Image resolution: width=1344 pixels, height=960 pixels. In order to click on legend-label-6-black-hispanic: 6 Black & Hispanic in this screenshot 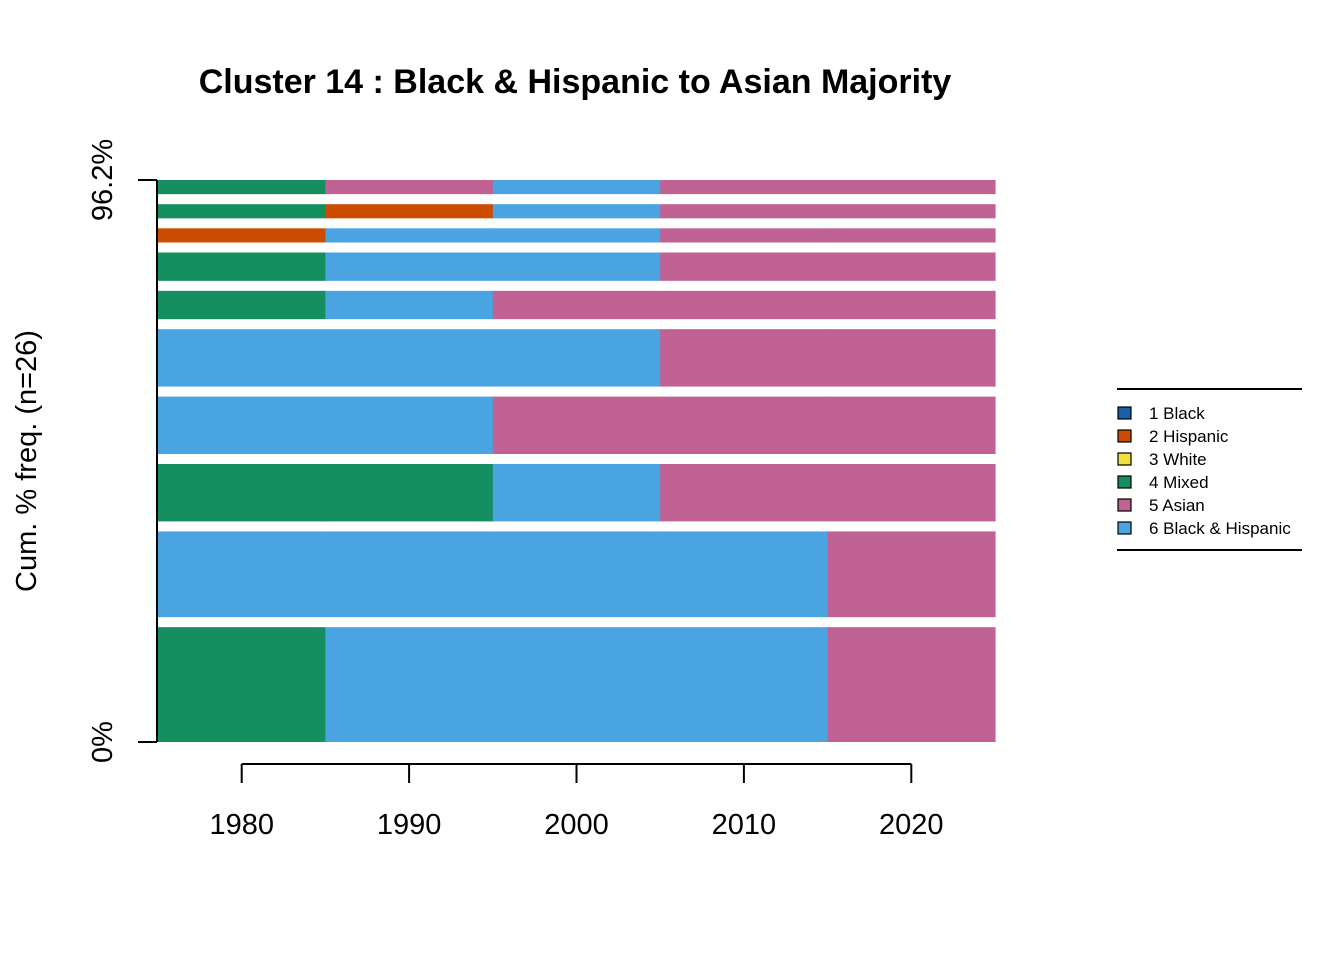, I will do `click(1220, 528)`.